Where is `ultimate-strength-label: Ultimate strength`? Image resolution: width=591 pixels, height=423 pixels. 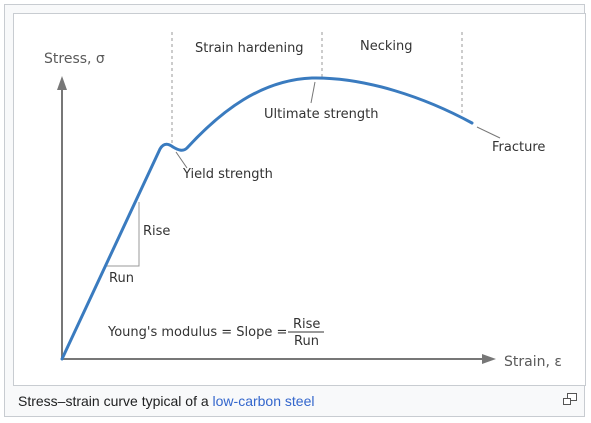 ultimate-strength-label: Ultimate strength is located at coordinates (321, 114).